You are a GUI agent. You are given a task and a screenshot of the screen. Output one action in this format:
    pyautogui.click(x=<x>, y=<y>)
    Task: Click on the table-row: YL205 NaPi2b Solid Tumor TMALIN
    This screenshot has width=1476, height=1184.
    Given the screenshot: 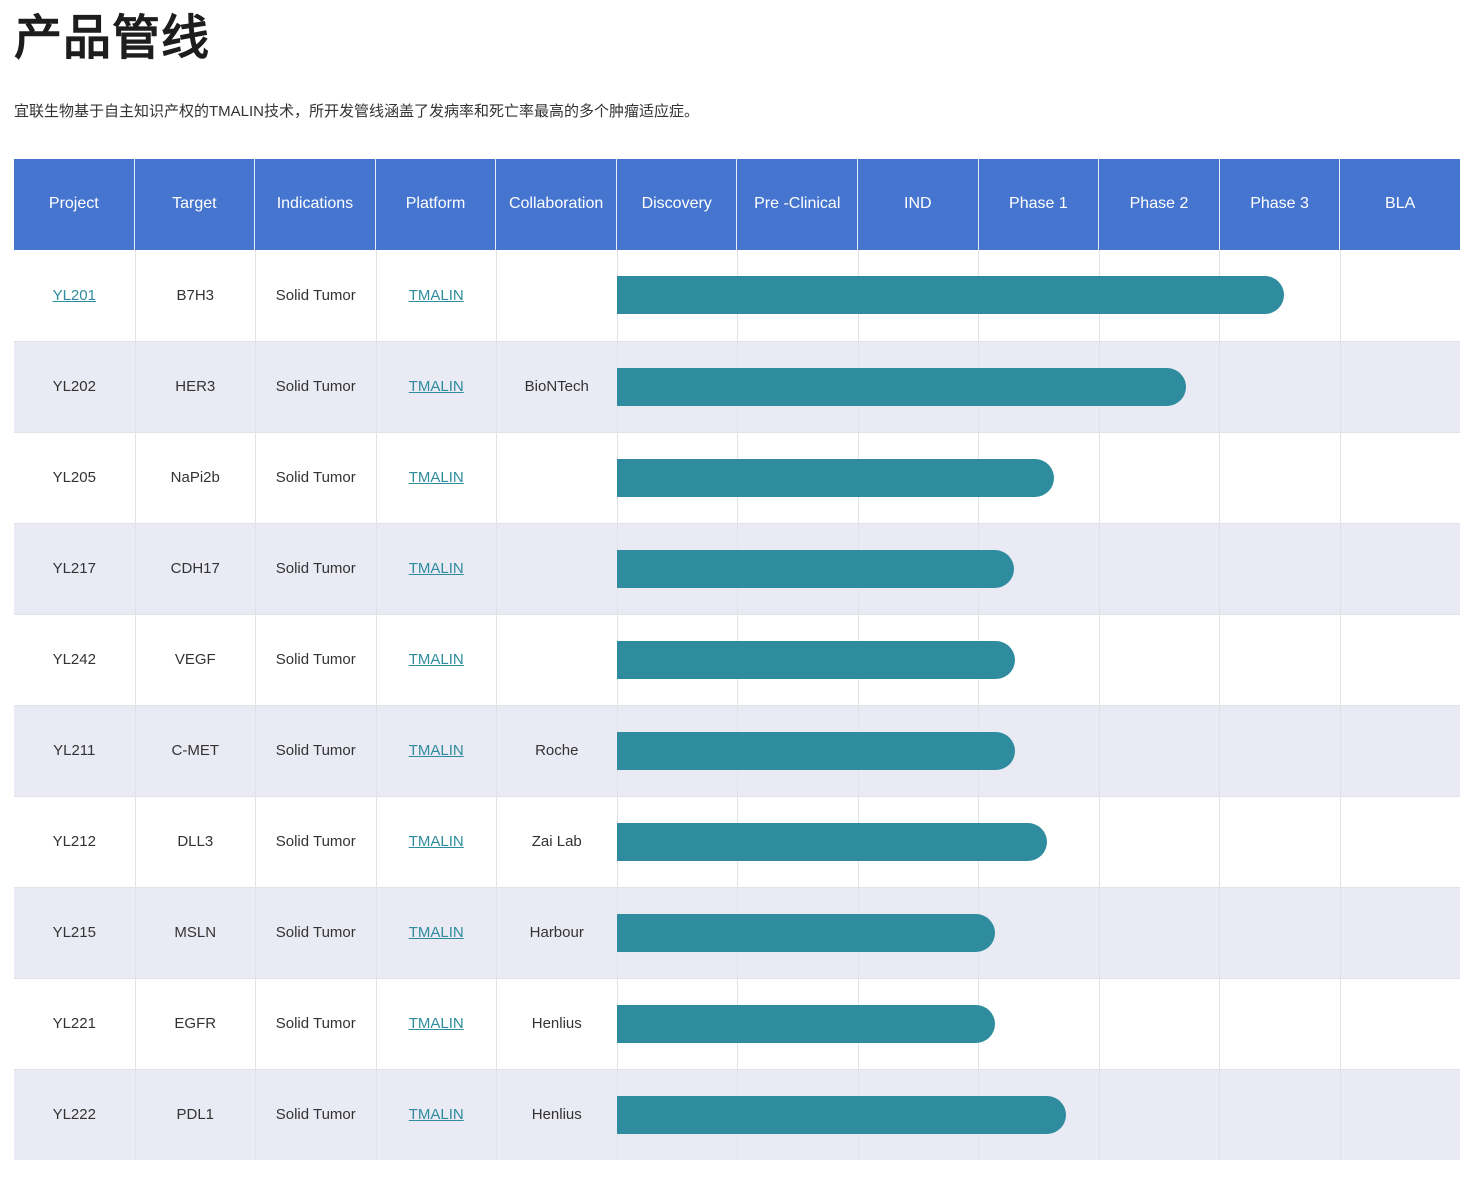 What is the action you would take?
    pyautogui.click(x=737, y=477)
    